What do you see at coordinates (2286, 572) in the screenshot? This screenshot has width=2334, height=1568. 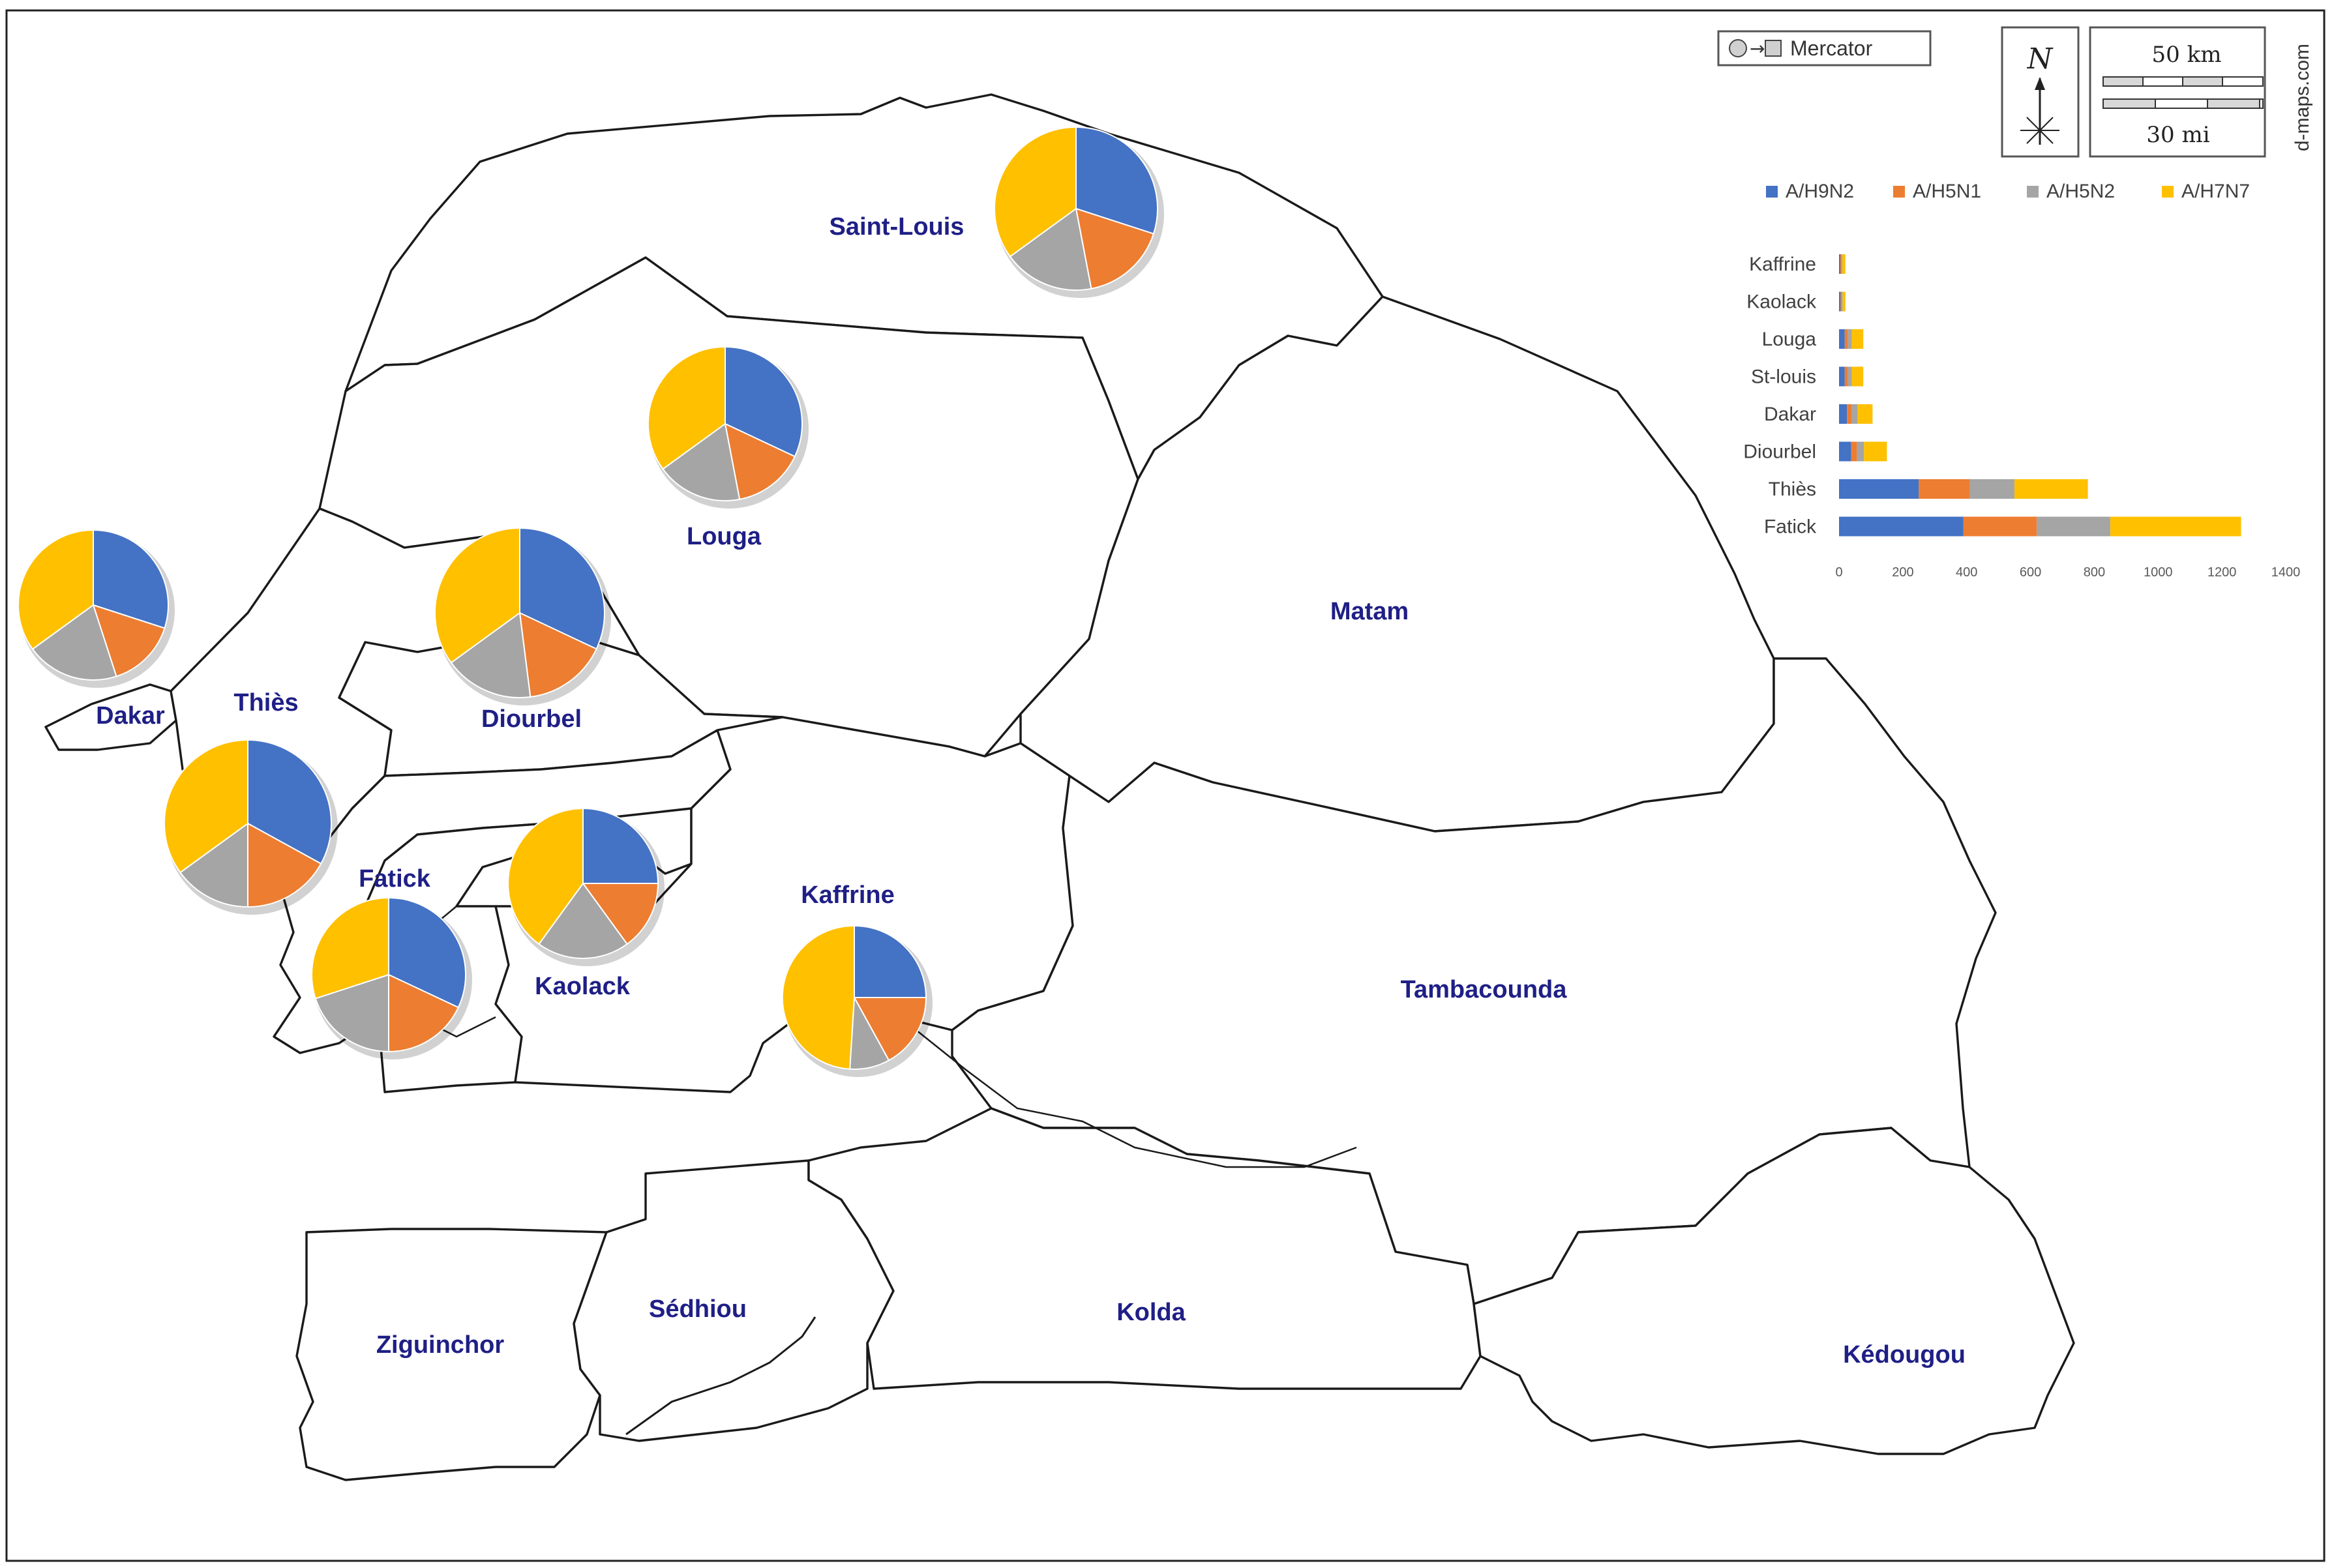 I see `x-tick-1400: 1400` at bounding box center [2286, 572].